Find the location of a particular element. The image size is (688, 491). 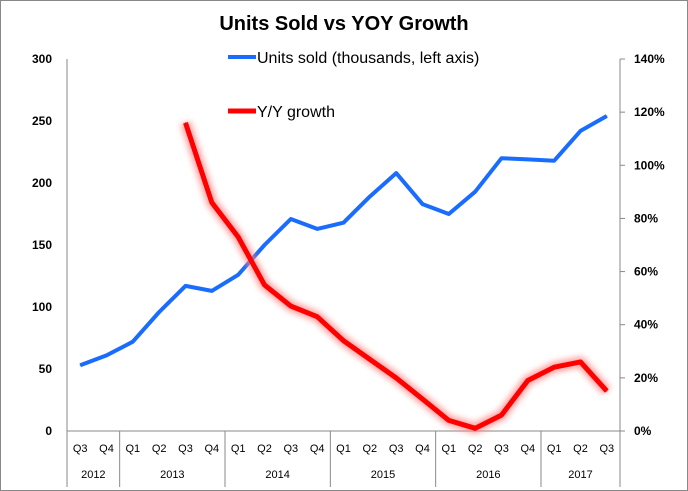

right-tick-label: 20% is located at coordinates (646, 378).